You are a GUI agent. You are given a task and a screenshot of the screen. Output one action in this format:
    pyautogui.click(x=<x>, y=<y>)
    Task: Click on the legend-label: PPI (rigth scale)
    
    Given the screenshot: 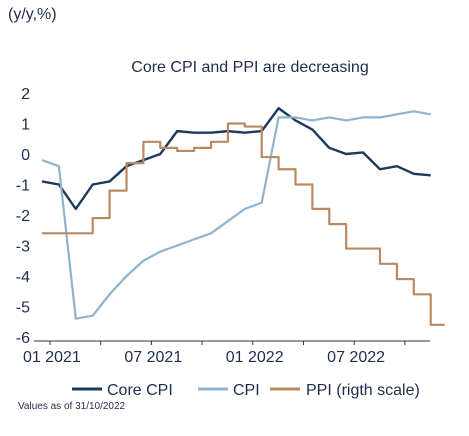 What is the action you would take?
    pyautogui.click(x=363, y=390)
    